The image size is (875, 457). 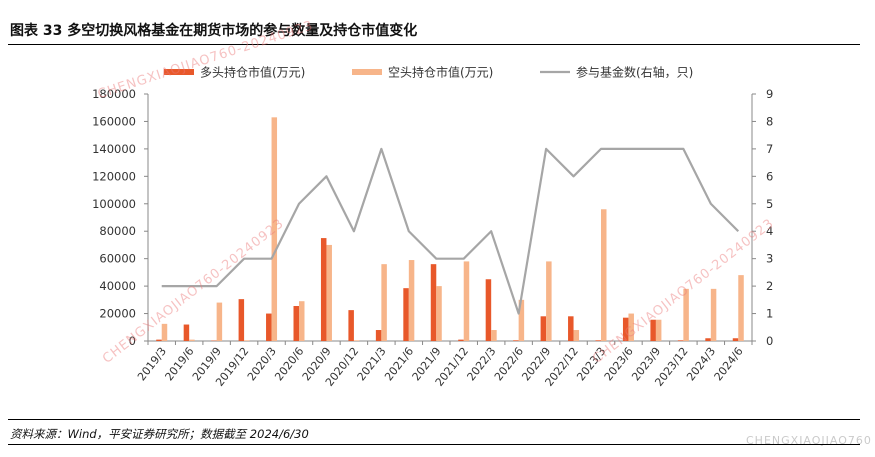 What do you see at coordinates (769, 286) in the screenshot?
I see `y-right-tick-label: 2` at bounding box center [769, 286].